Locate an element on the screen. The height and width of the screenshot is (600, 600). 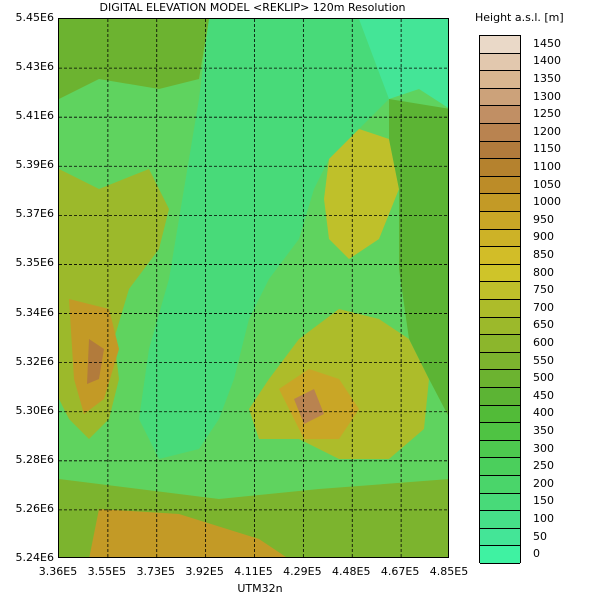
legend-label: 800 is located at coordinates (543, 272).